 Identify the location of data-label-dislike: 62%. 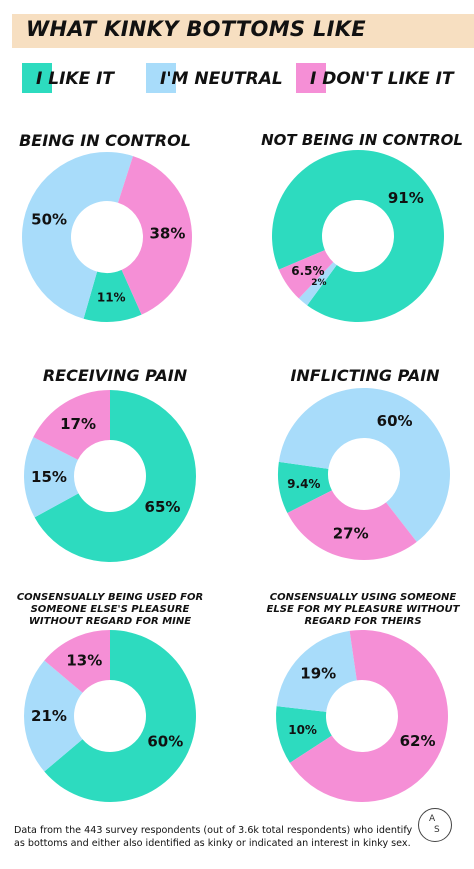
(418, 741).